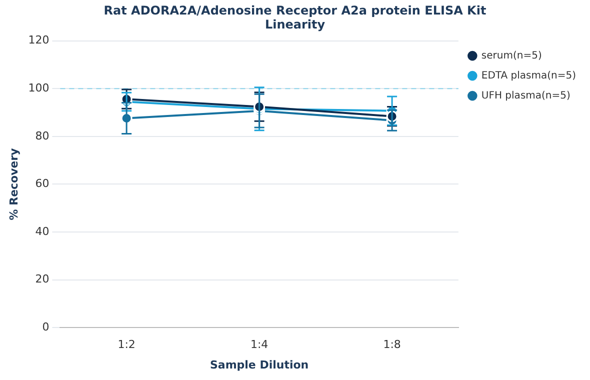 The height and width of the screenshot is (380, 590). Describe the element at coordinates (259, 345) in the screenshot. I see `x-tick-label: 1:4` at that location.